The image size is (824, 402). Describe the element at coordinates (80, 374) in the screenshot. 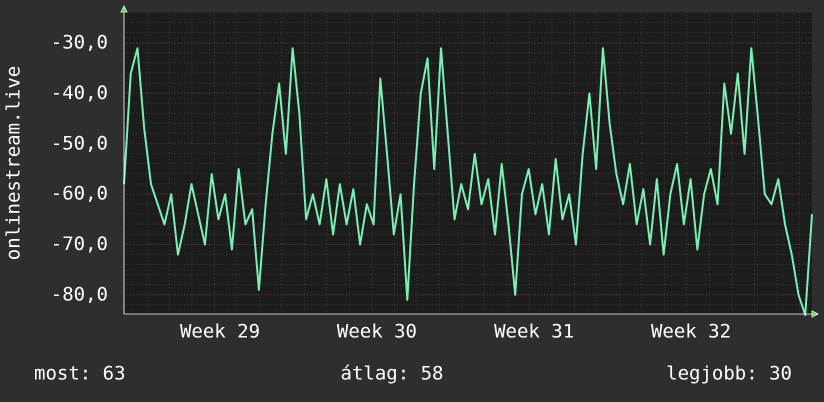

I see `footer-now: most: 63` at that location.